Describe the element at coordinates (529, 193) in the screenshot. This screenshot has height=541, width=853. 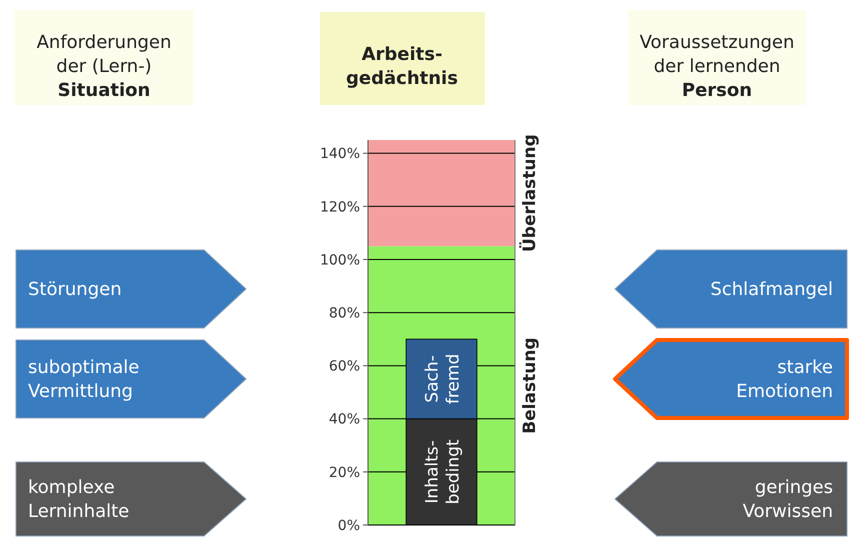
I see `band-label: Überlastung` at that location.